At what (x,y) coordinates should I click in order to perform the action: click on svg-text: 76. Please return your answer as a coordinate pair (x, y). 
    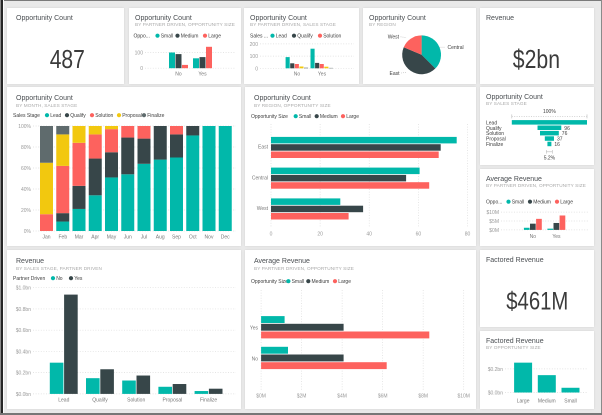
    Looking at the image, I should click on (565, 134).